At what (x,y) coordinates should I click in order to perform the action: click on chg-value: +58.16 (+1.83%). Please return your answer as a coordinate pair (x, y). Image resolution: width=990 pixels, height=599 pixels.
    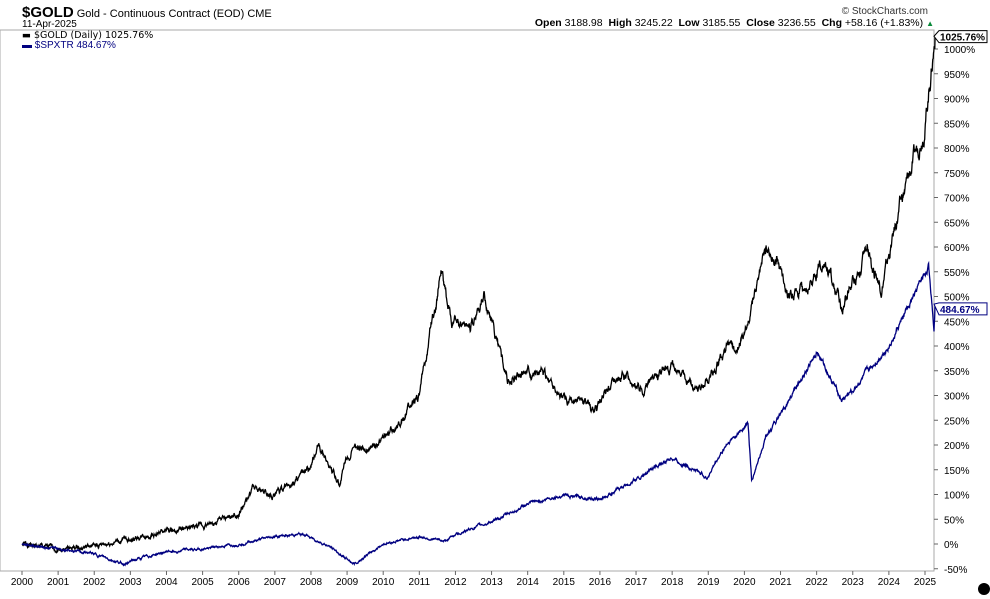
    Looking at the image, I should click on (884, 23).